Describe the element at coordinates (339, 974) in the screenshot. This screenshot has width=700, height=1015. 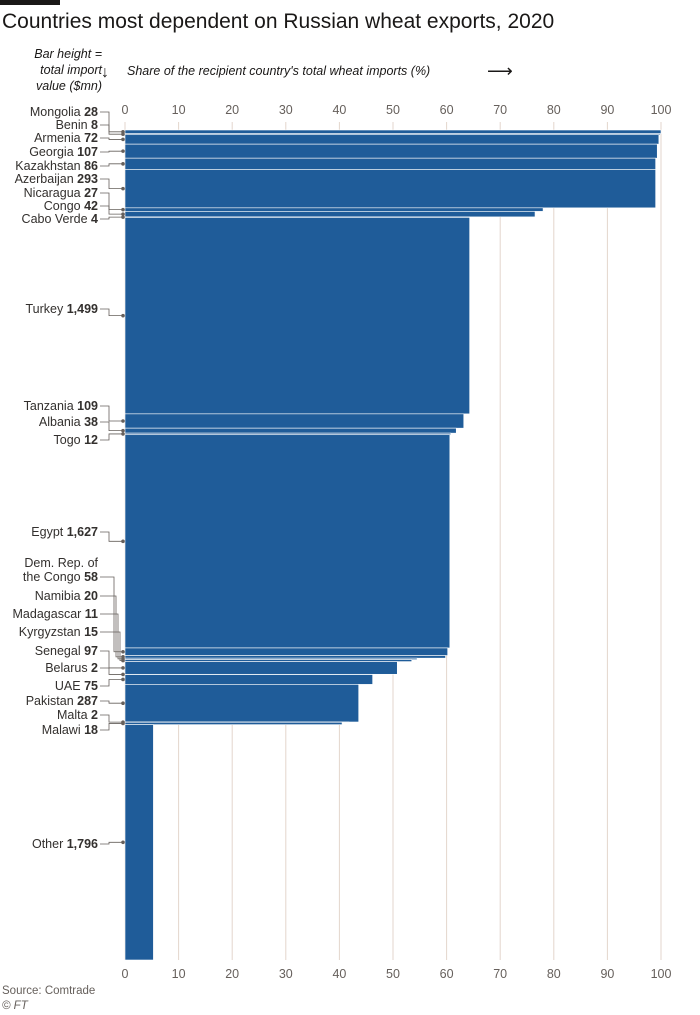
I see `x-tick-label-bottom: 40` at that location.